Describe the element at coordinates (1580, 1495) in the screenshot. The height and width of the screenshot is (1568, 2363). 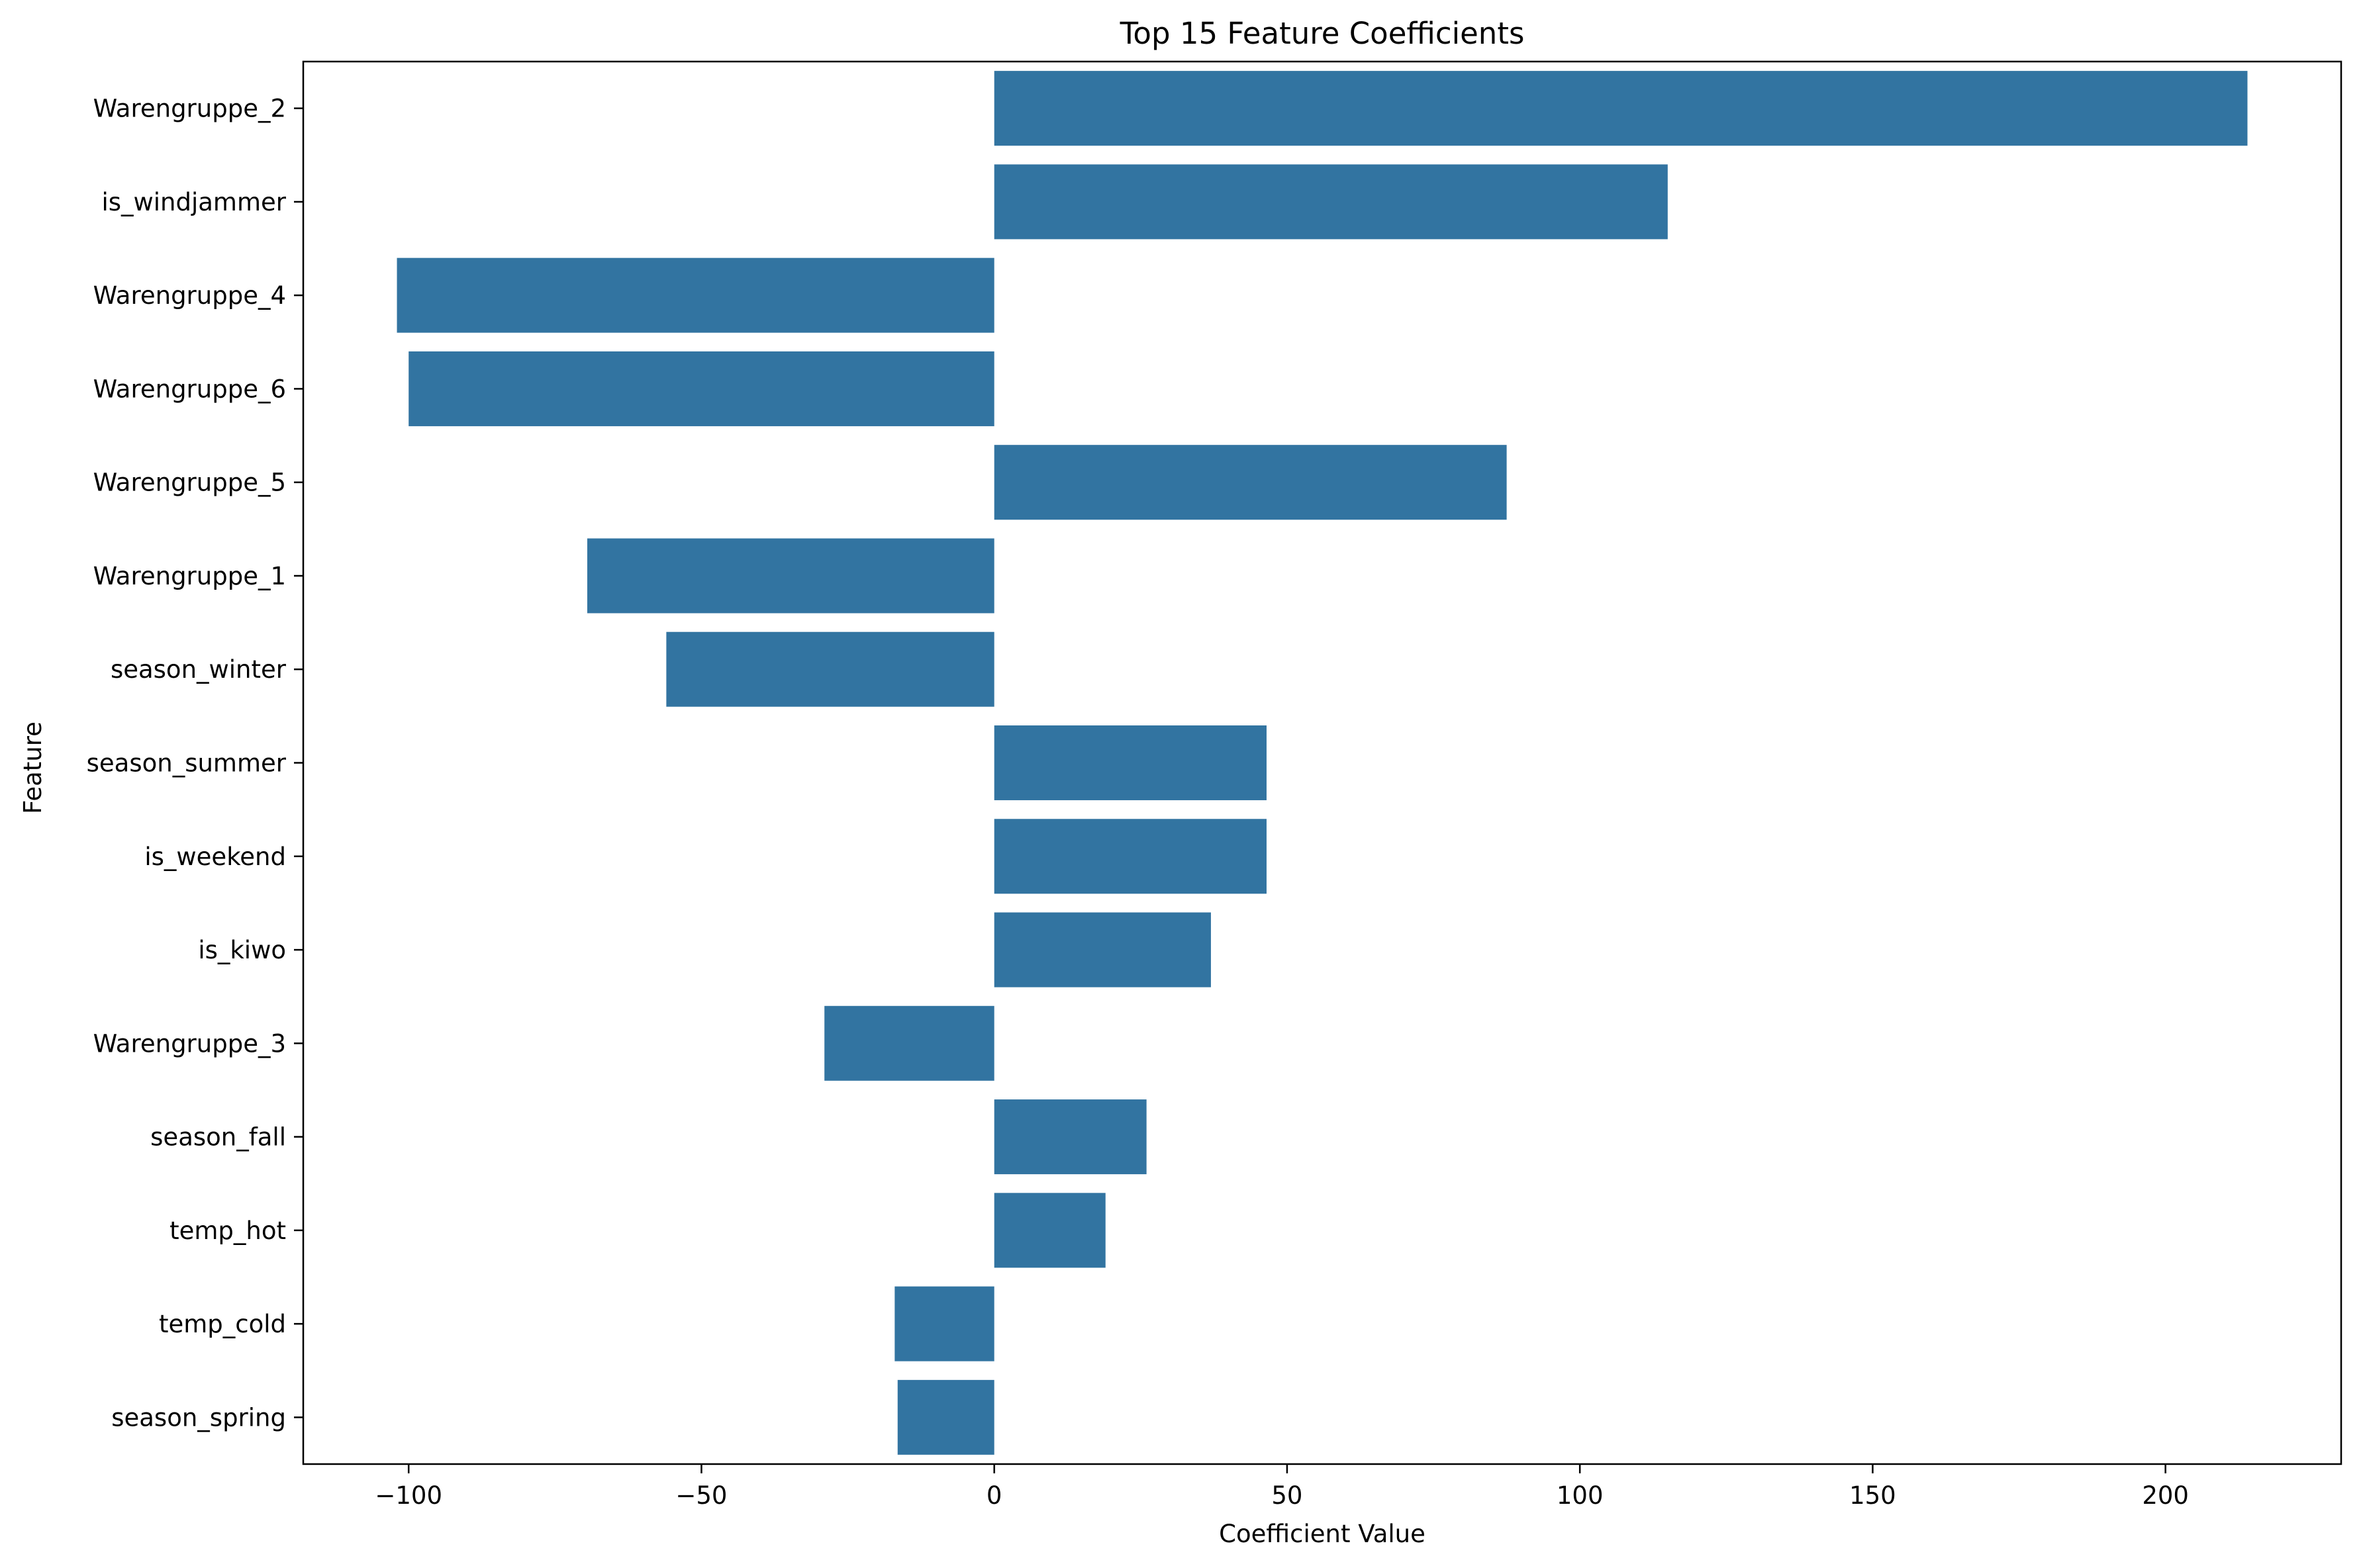
I see `x-tick-label: 100` at that location.